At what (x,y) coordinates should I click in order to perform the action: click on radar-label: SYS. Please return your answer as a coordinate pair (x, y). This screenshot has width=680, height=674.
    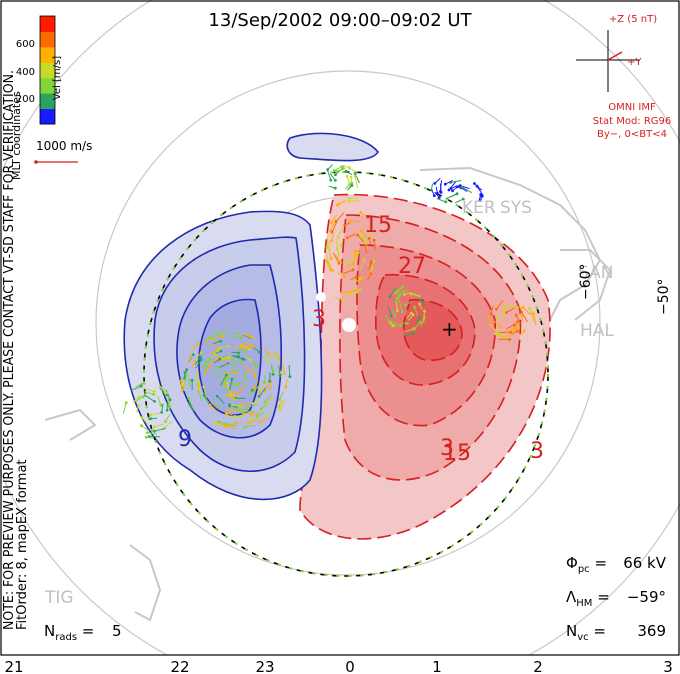
    Looking at the image, I should click on (516, 208).